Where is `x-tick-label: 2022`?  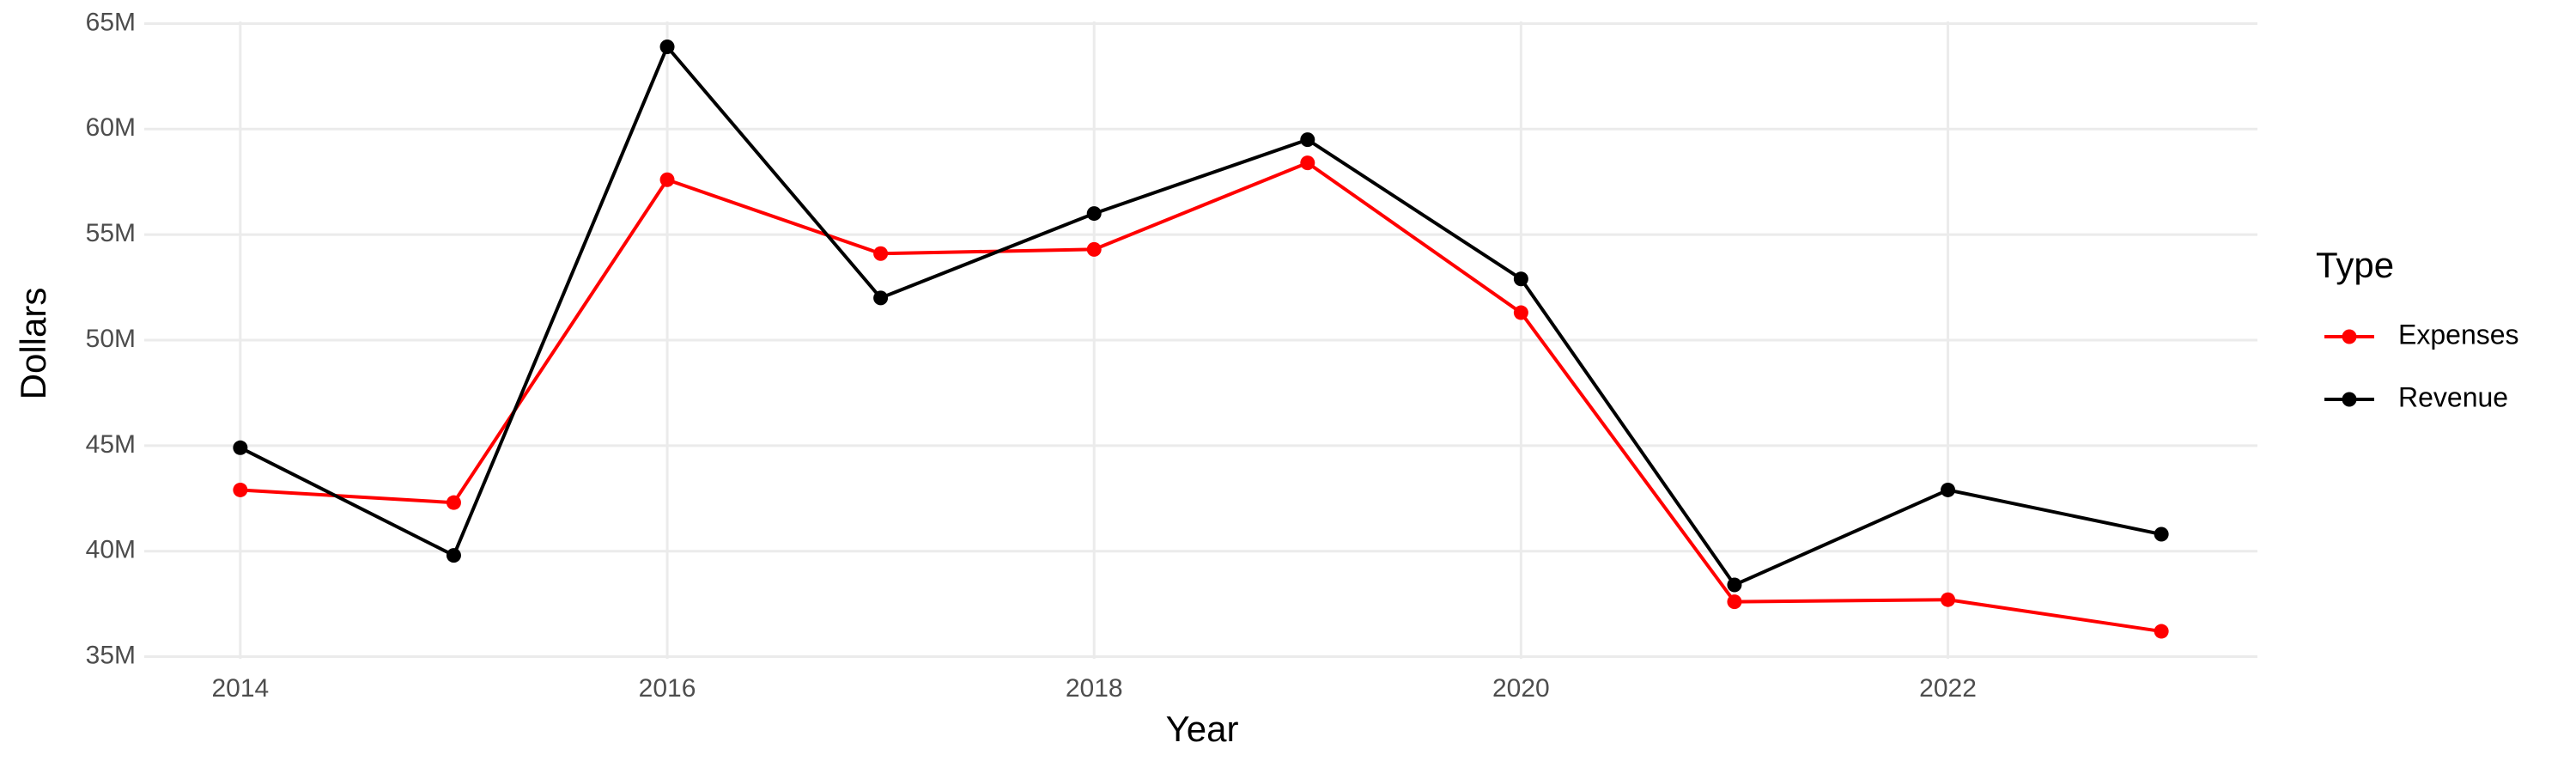
x-tick-label: 2022 is located at coordinates (1948, 688).